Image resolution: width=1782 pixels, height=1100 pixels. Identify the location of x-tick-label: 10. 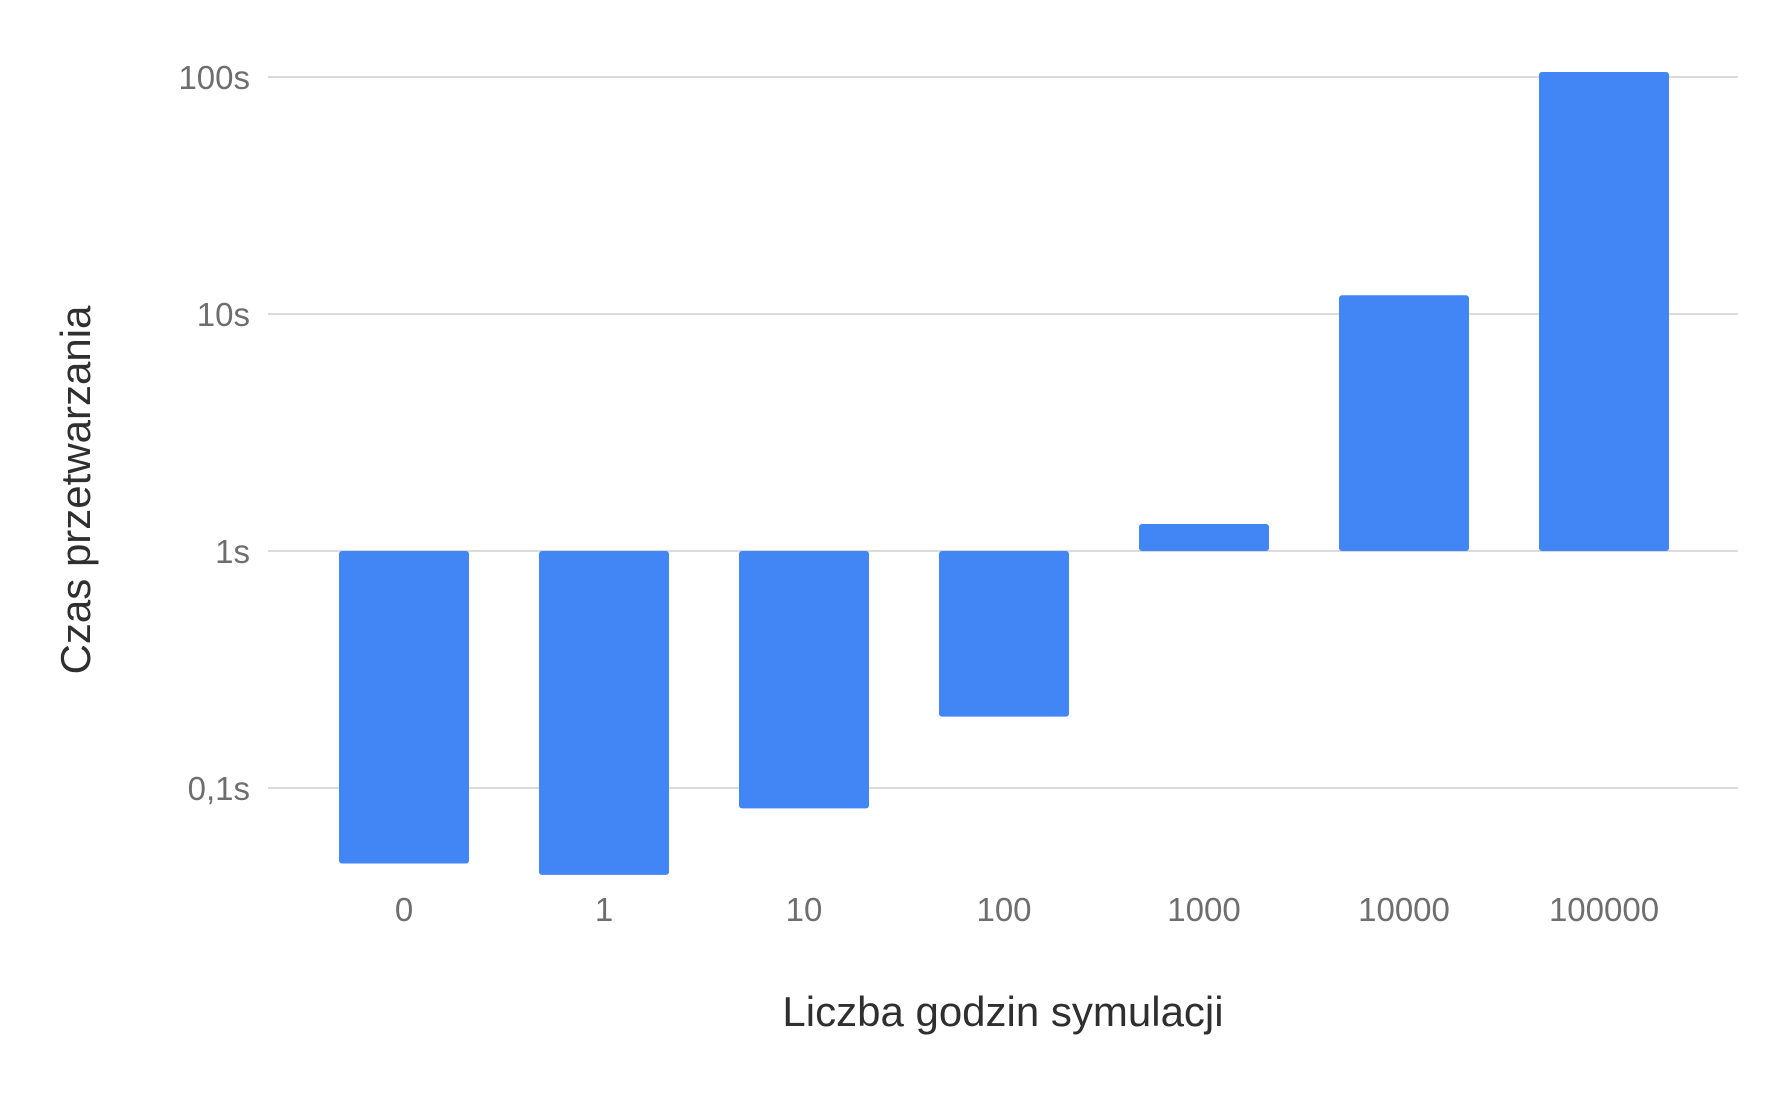
(804, 909).